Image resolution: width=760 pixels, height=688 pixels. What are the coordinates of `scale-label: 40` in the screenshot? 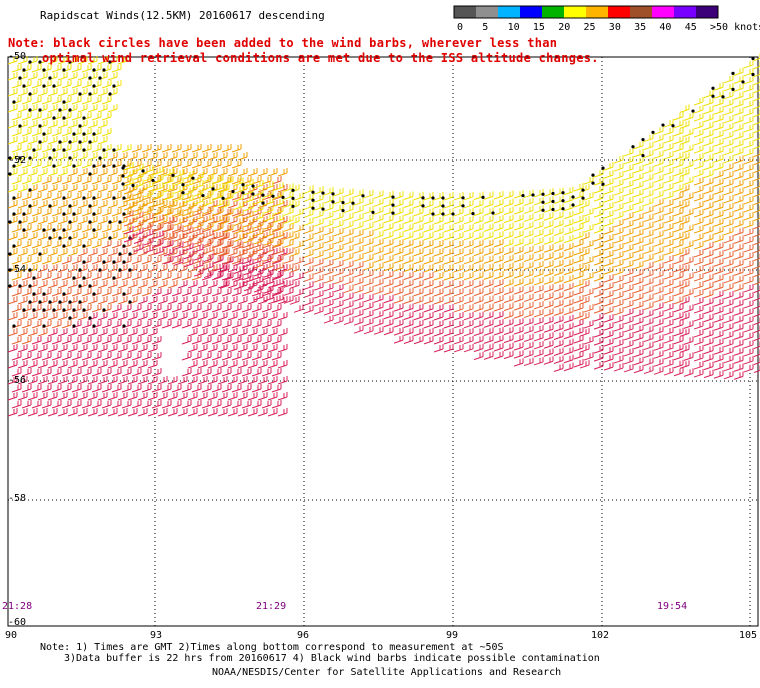 It's located at (665, 27).